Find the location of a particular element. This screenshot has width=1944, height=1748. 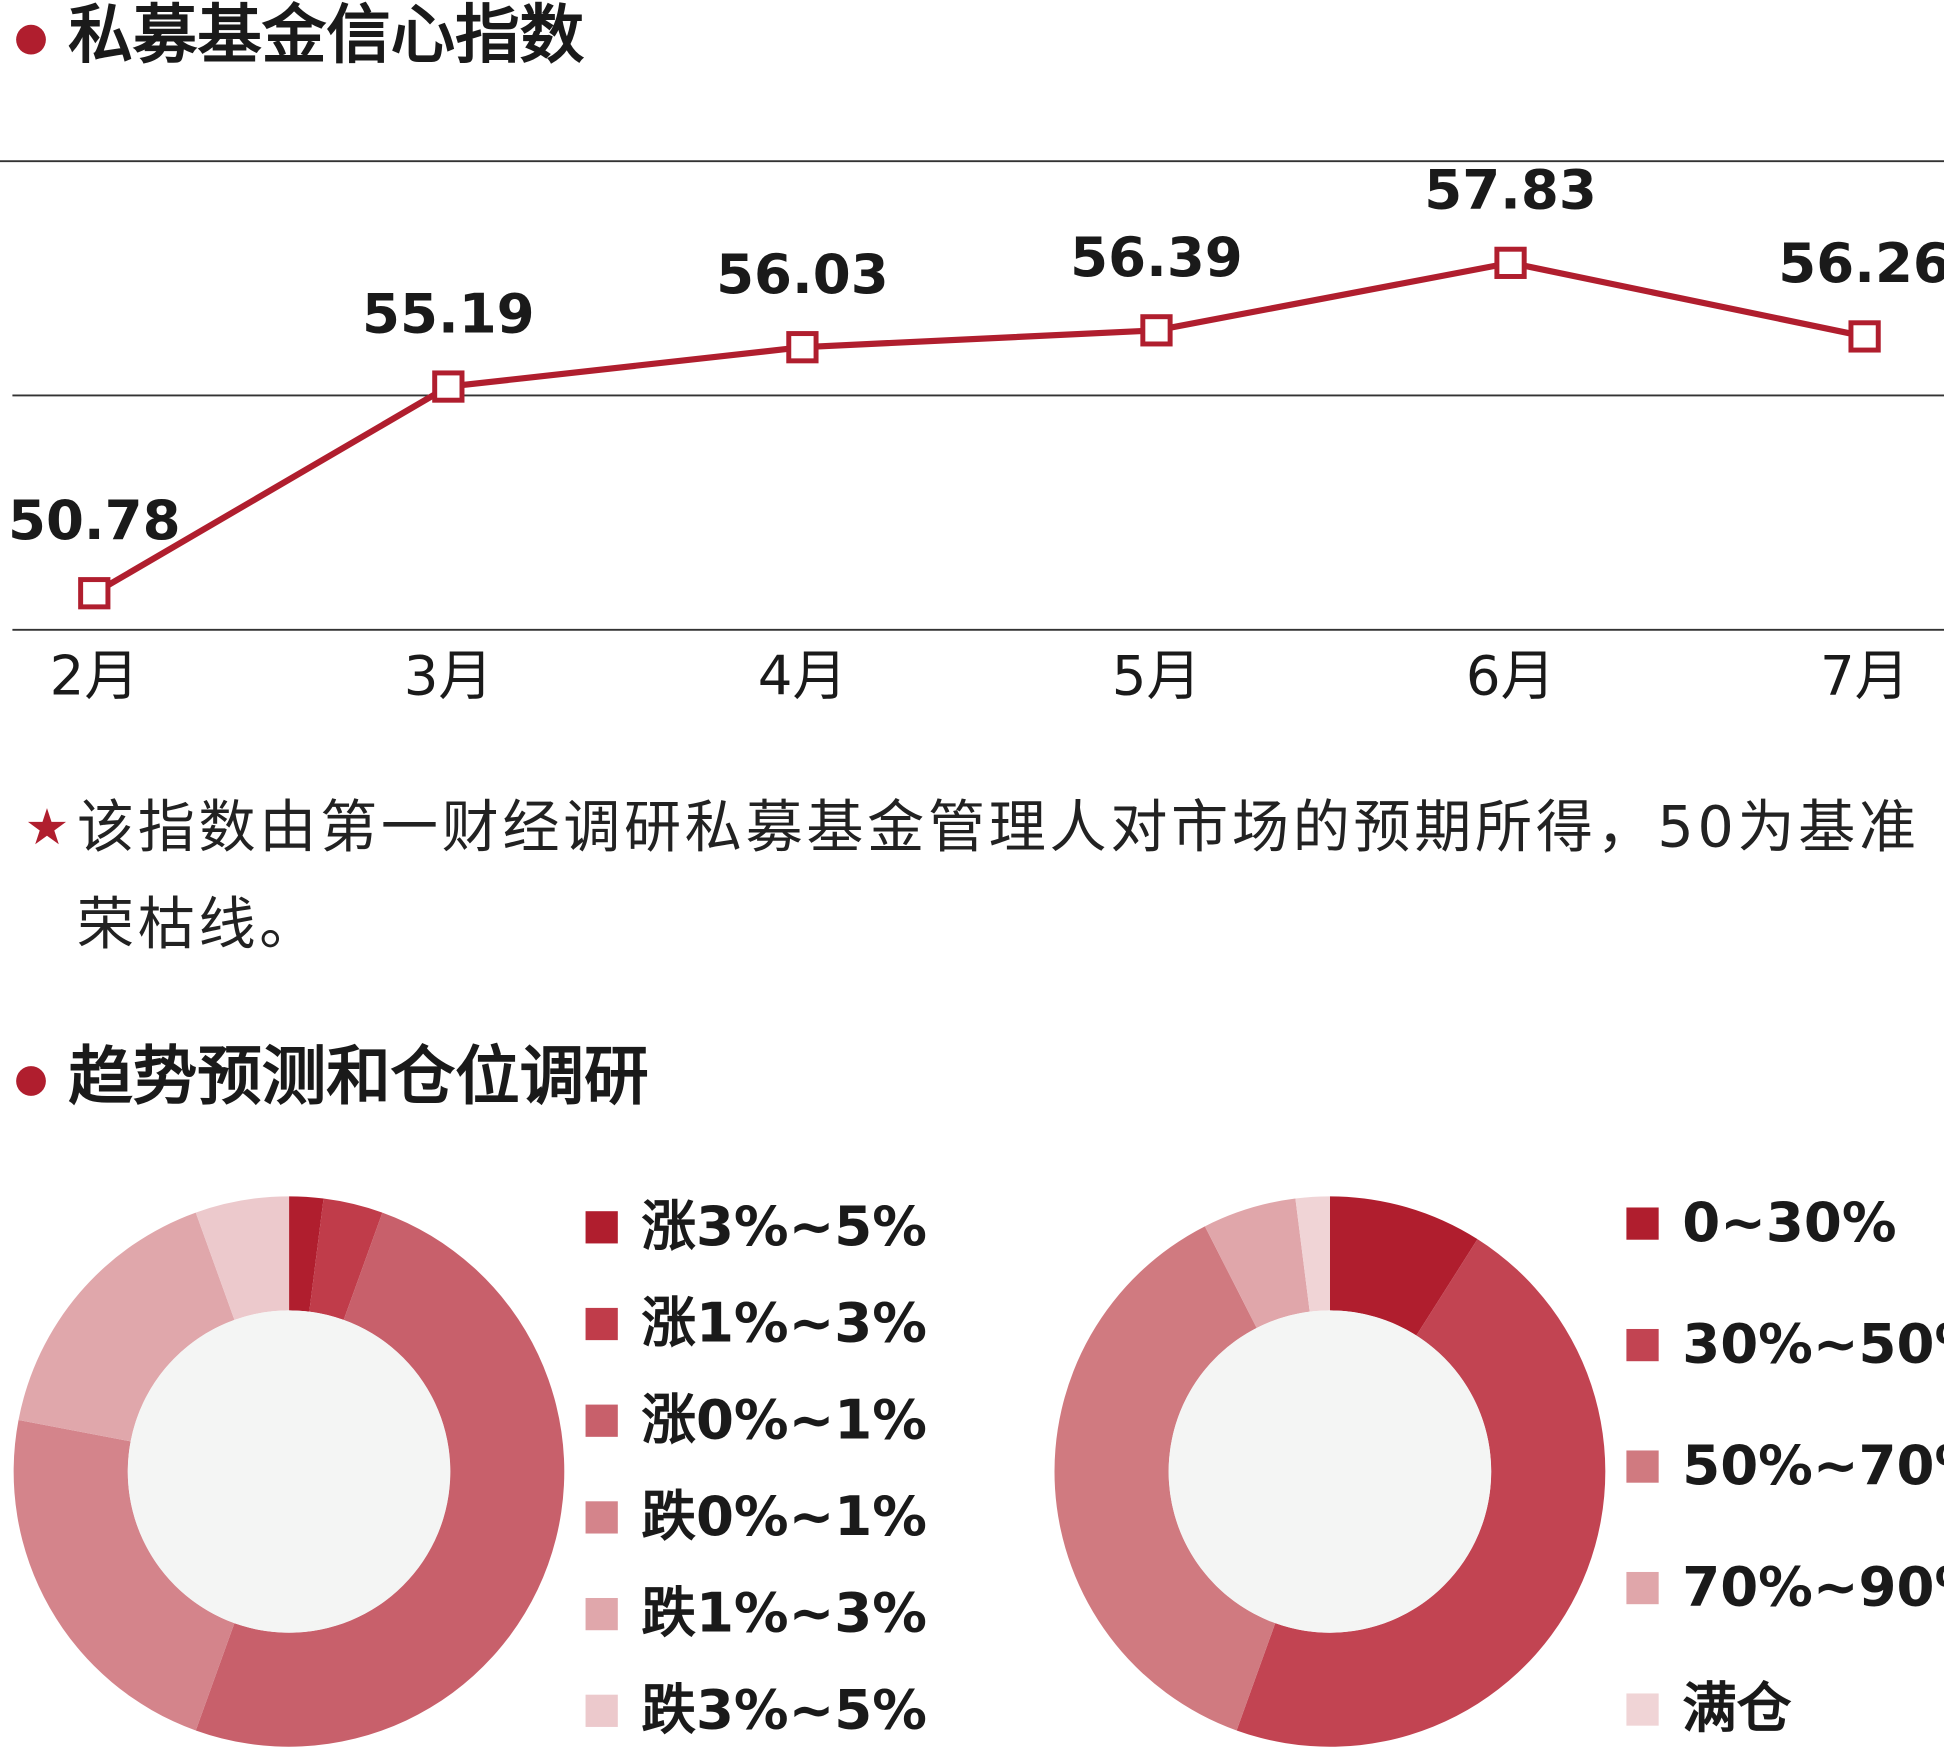

data-label: 56.26 is located at coordinates (1861, 263).